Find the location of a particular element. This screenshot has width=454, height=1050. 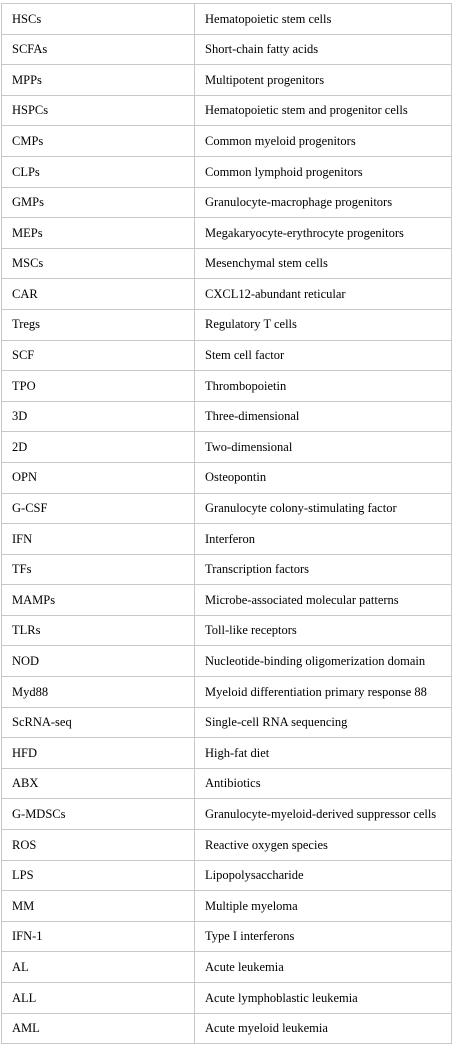

definition-cell: CXCL12-abundant reticular is located at coordinates (323, 294).